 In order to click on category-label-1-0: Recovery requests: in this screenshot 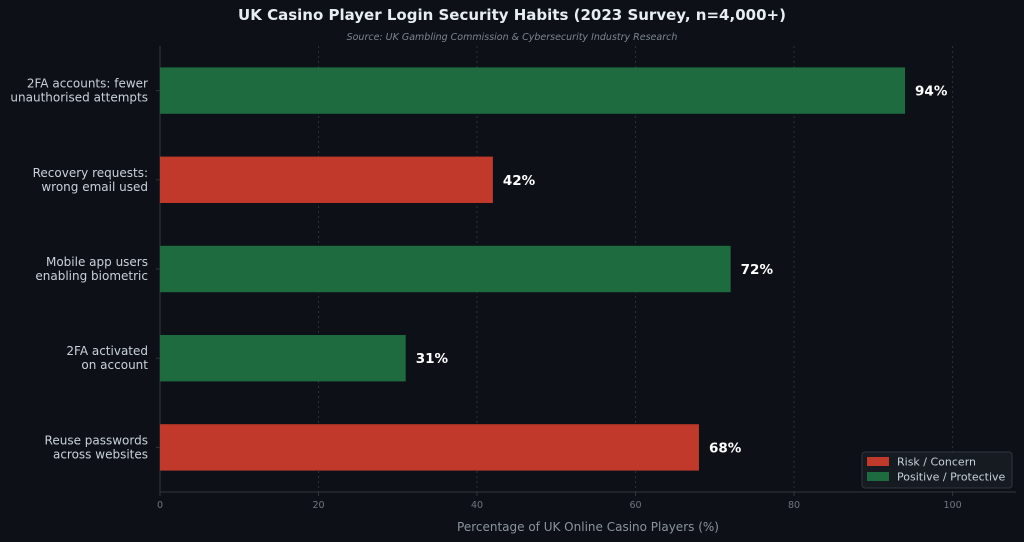, I will do `click(90, 173)`.